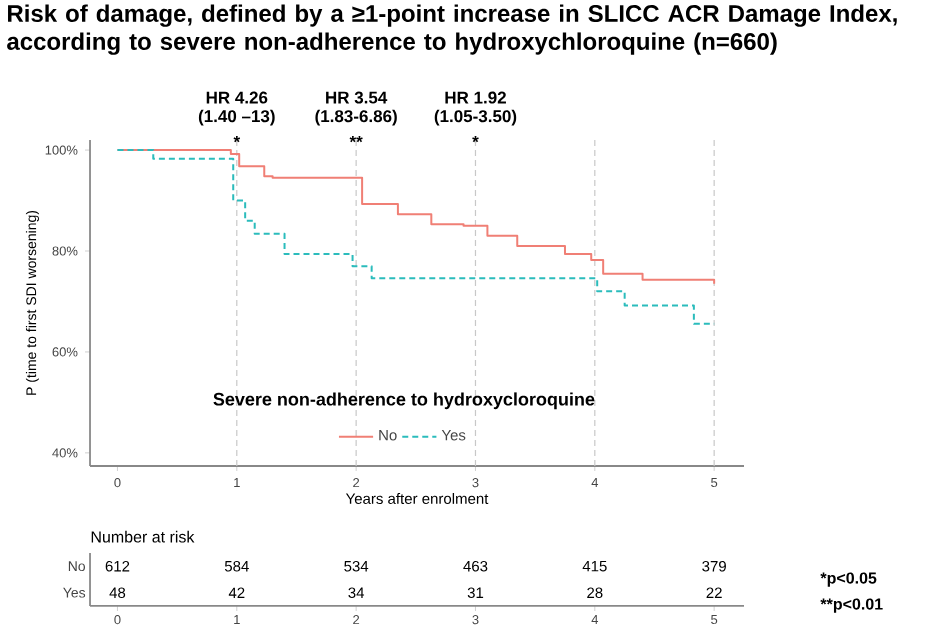 The image size is (948, 626). Describe the element at coordinates (475, 117) in the screenshot. I see `text: (1.05-3.50)` at that location.